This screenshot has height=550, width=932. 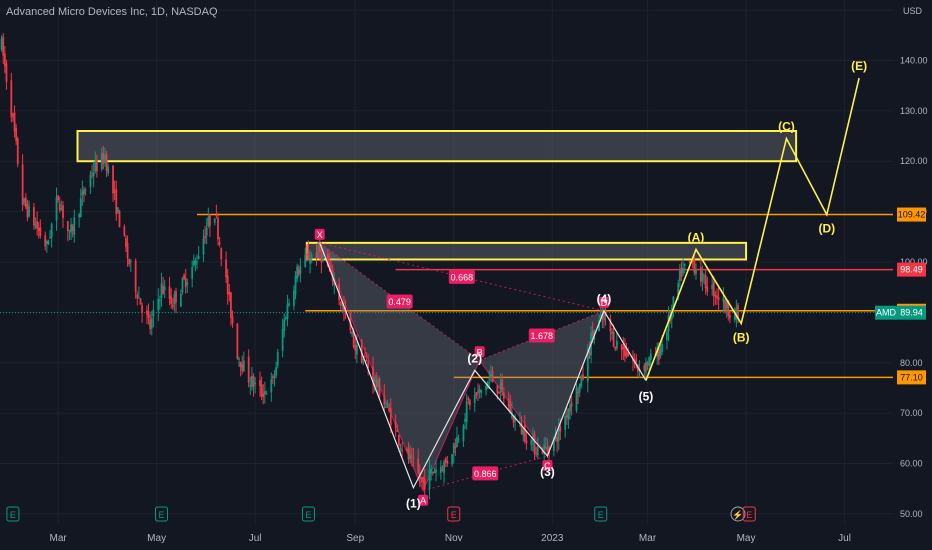 What do you see at coordinates (541, 383) in the screenshot?
I see `pattern-triangle-bcd` at bounding box center [541, 383].